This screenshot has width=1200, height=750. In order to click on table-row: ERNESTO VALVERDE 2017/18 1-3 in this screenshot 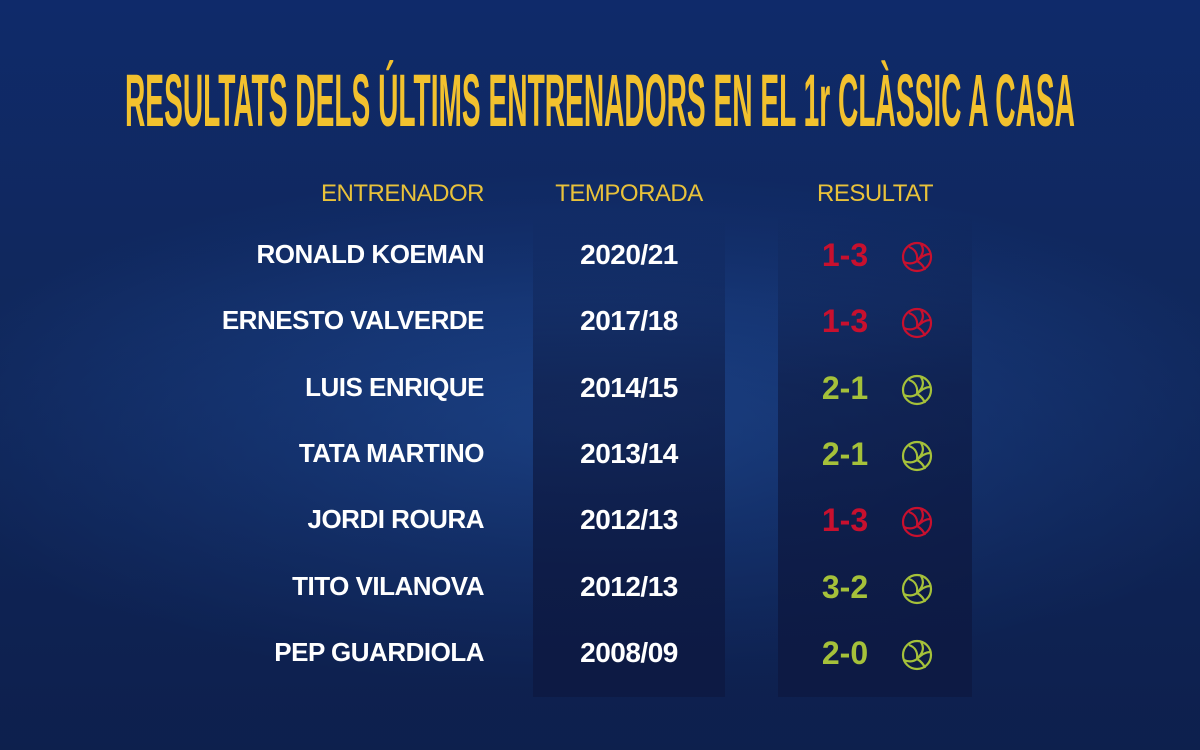, I will do `click(600, 323)`.